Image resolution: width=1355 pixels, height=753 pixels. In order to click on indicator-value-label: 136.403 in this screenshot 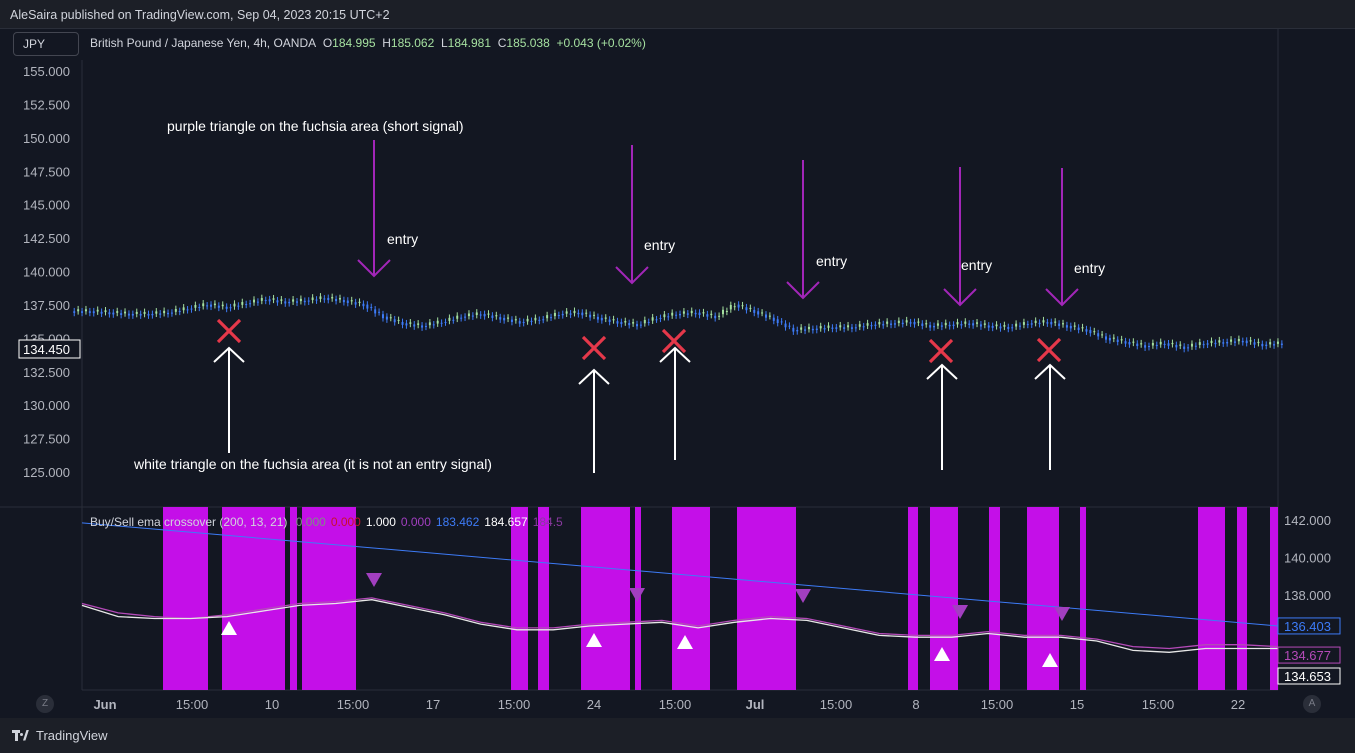, I will do `click(1307, 626)`.